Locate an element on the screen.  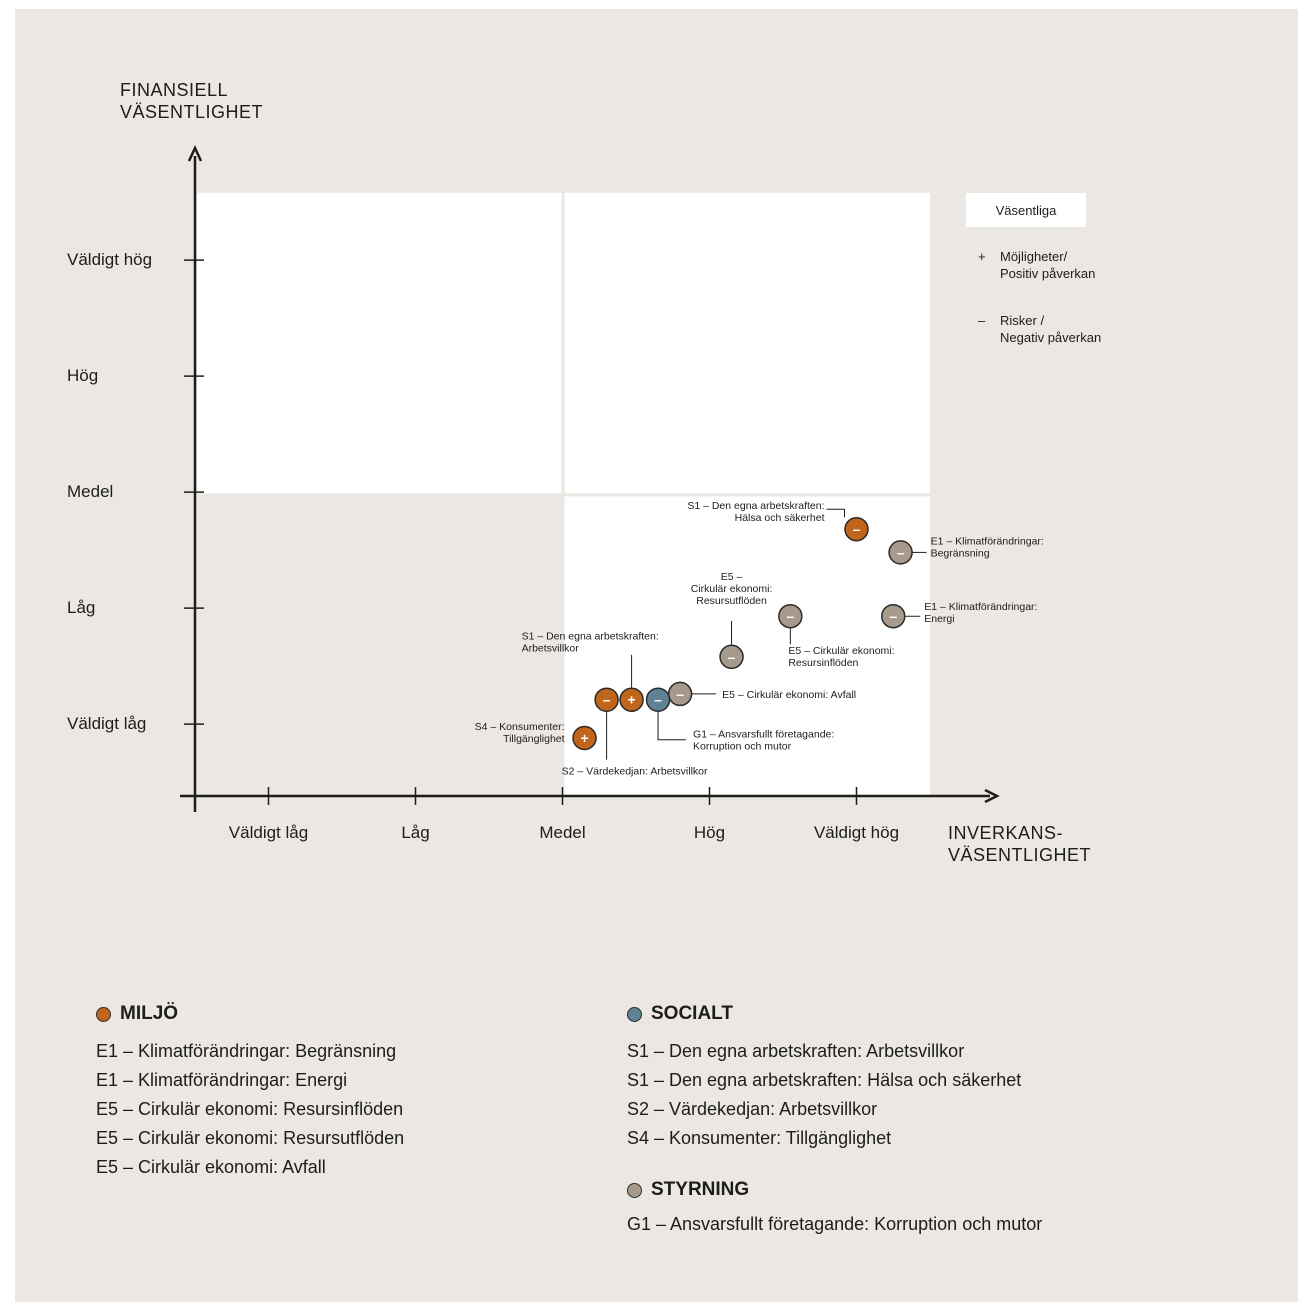
list-item: S4 – Konsumenter: Tillgänglighet is located at coordinates (759, 1138).